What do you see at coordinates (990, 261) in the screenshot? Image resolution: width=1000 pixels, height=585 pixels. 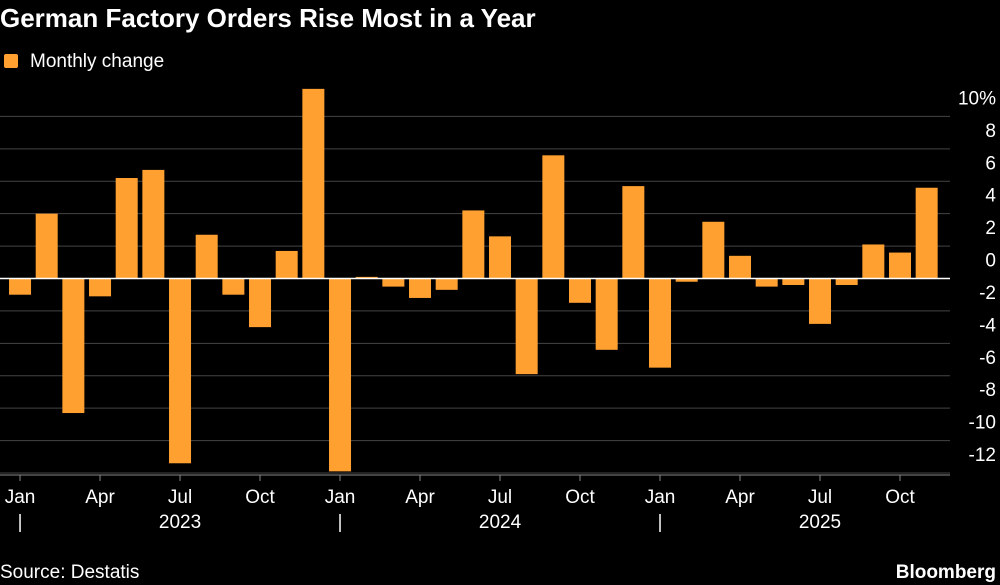 I see `y-tick-label: 0` at bounding box center [990, 261].